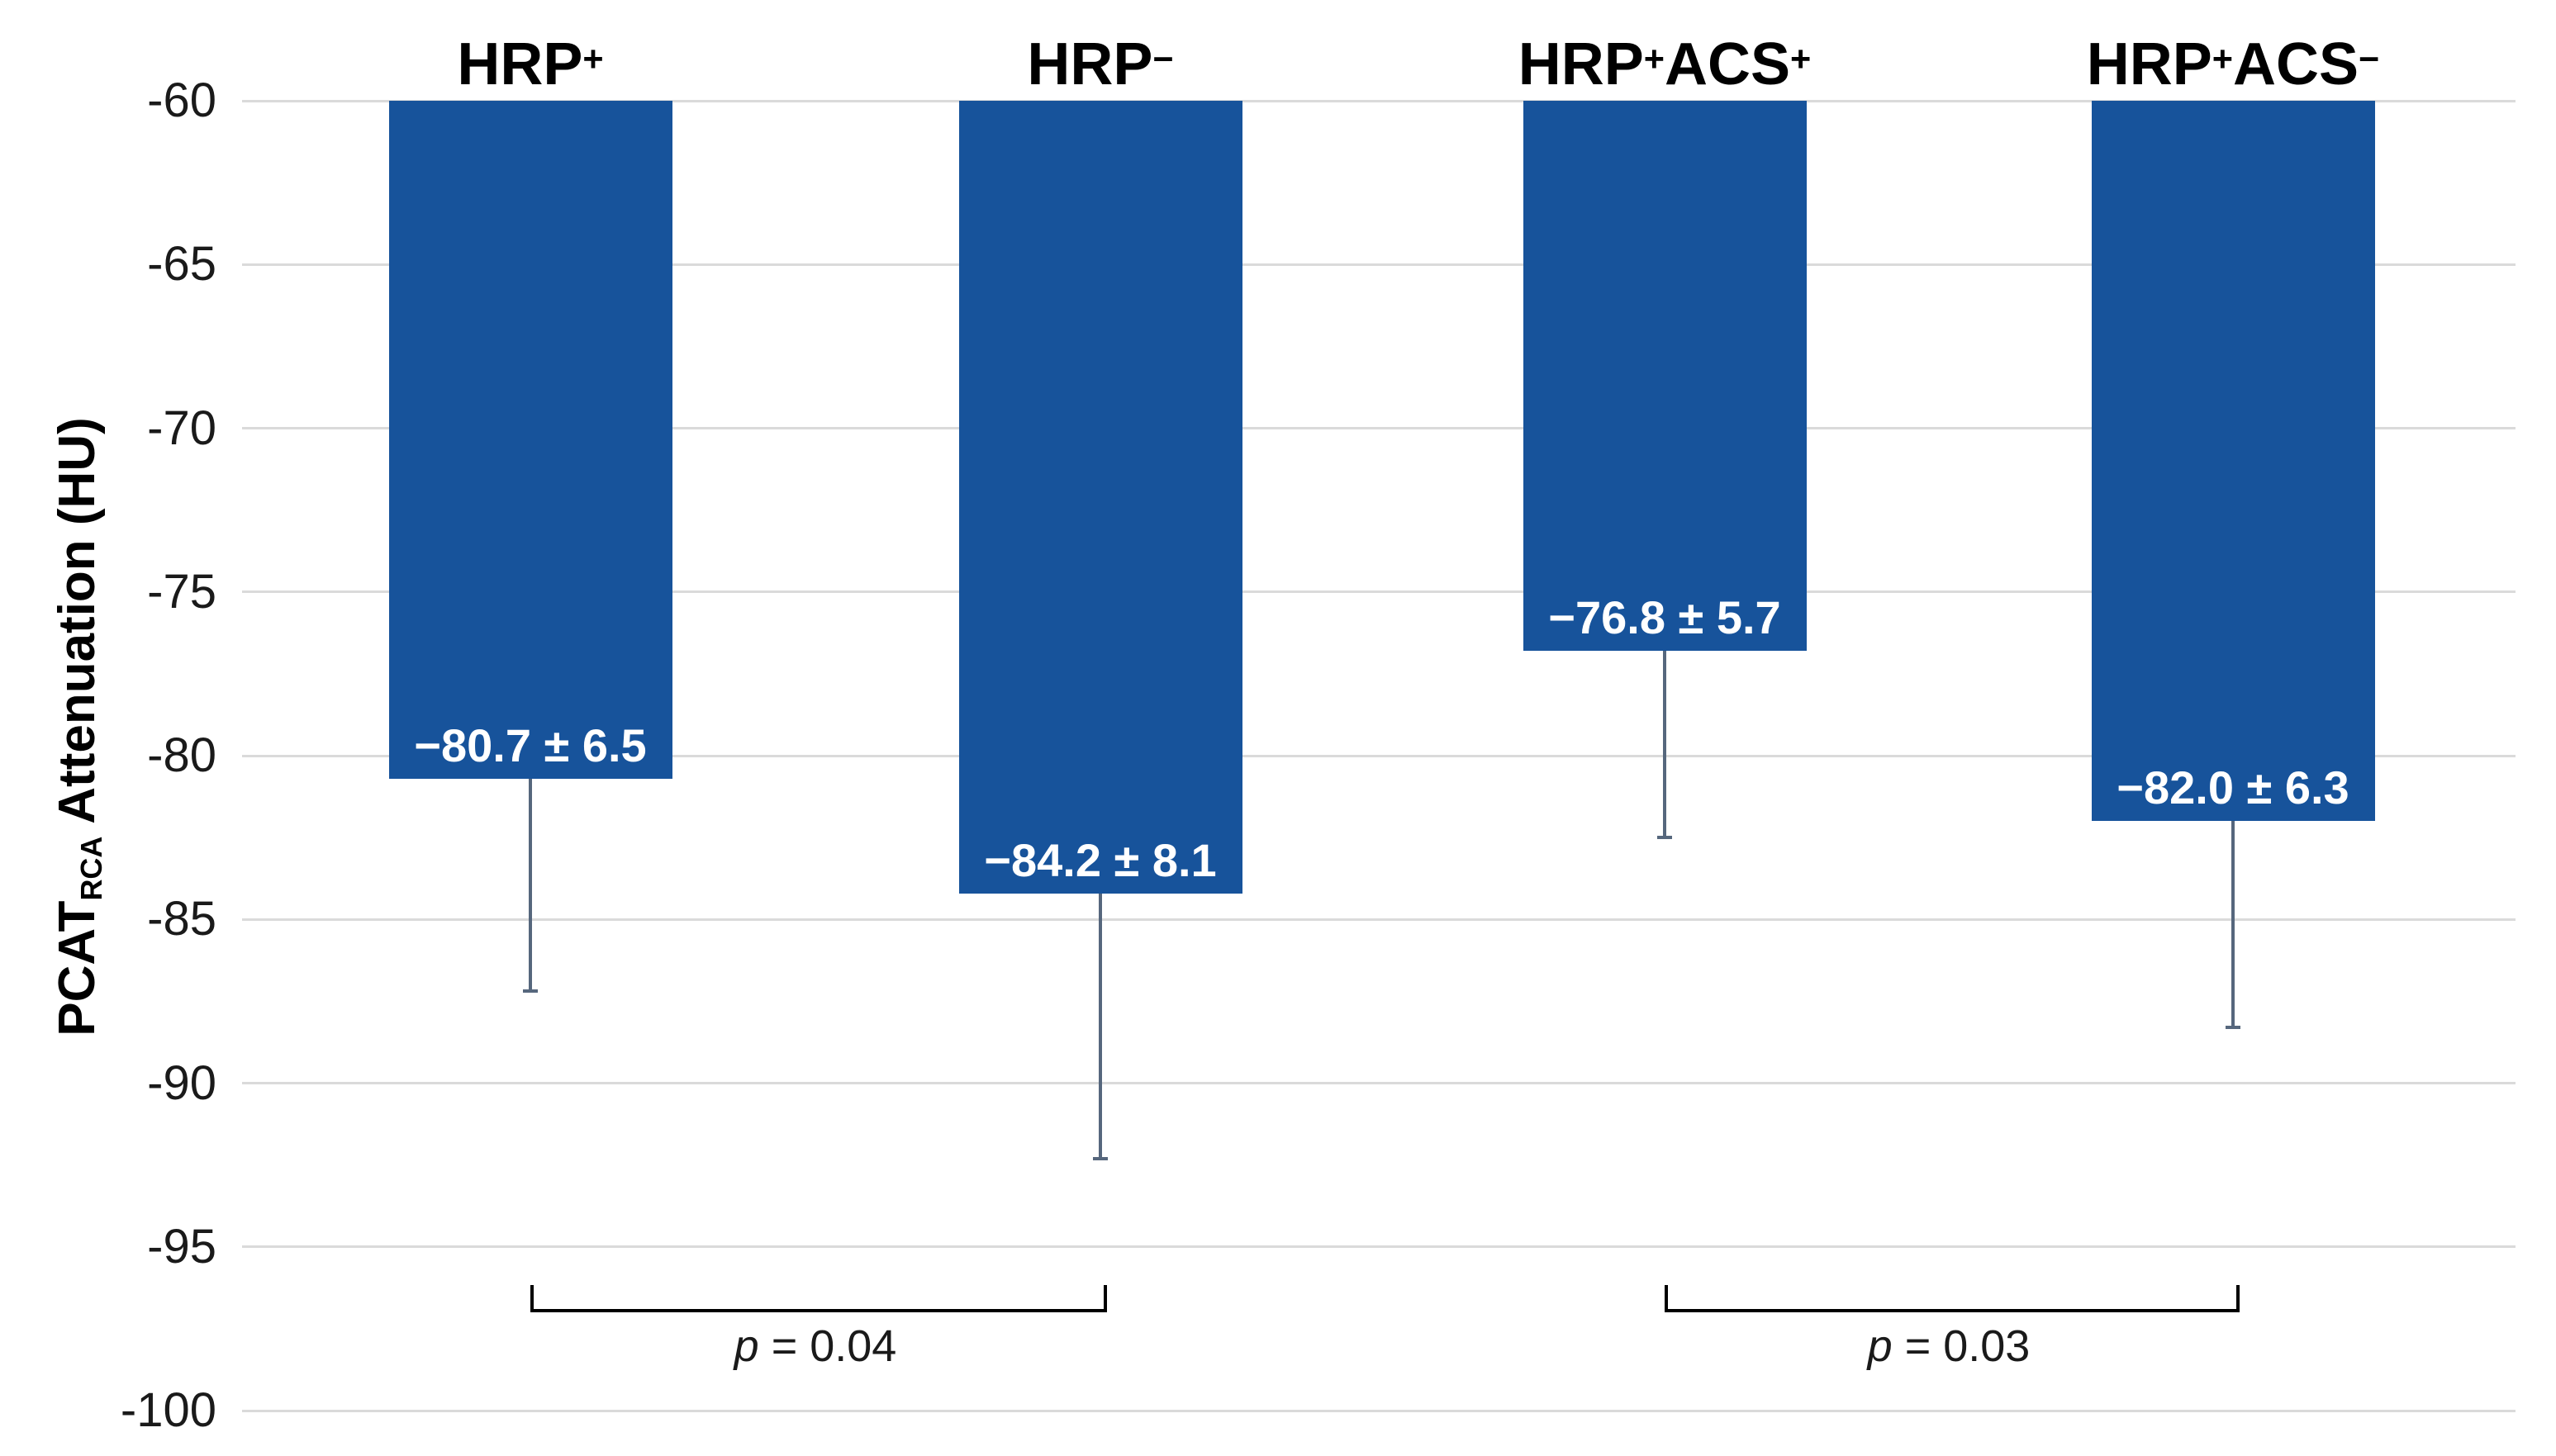 The height and width of the screenshot is (1456, 2556). I want to click on y-axis-title-subscript: RCA, so click(91, 868).